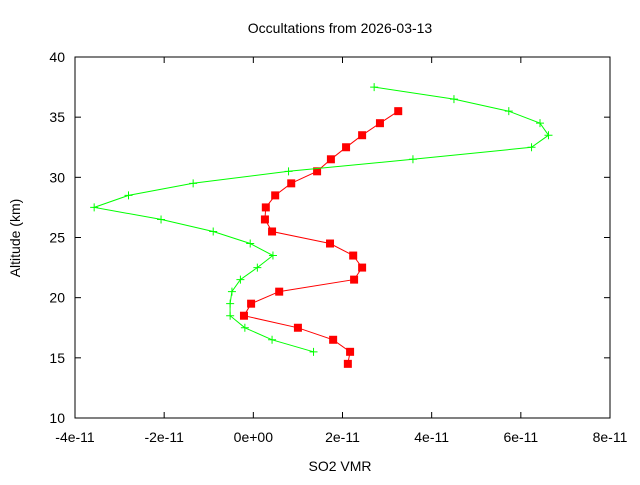 The image size is (640, 485). What do you see at coordinates (57, 418) in the screenshot?
I see `y-tick-label: 10` at bounding box center [57, 418].